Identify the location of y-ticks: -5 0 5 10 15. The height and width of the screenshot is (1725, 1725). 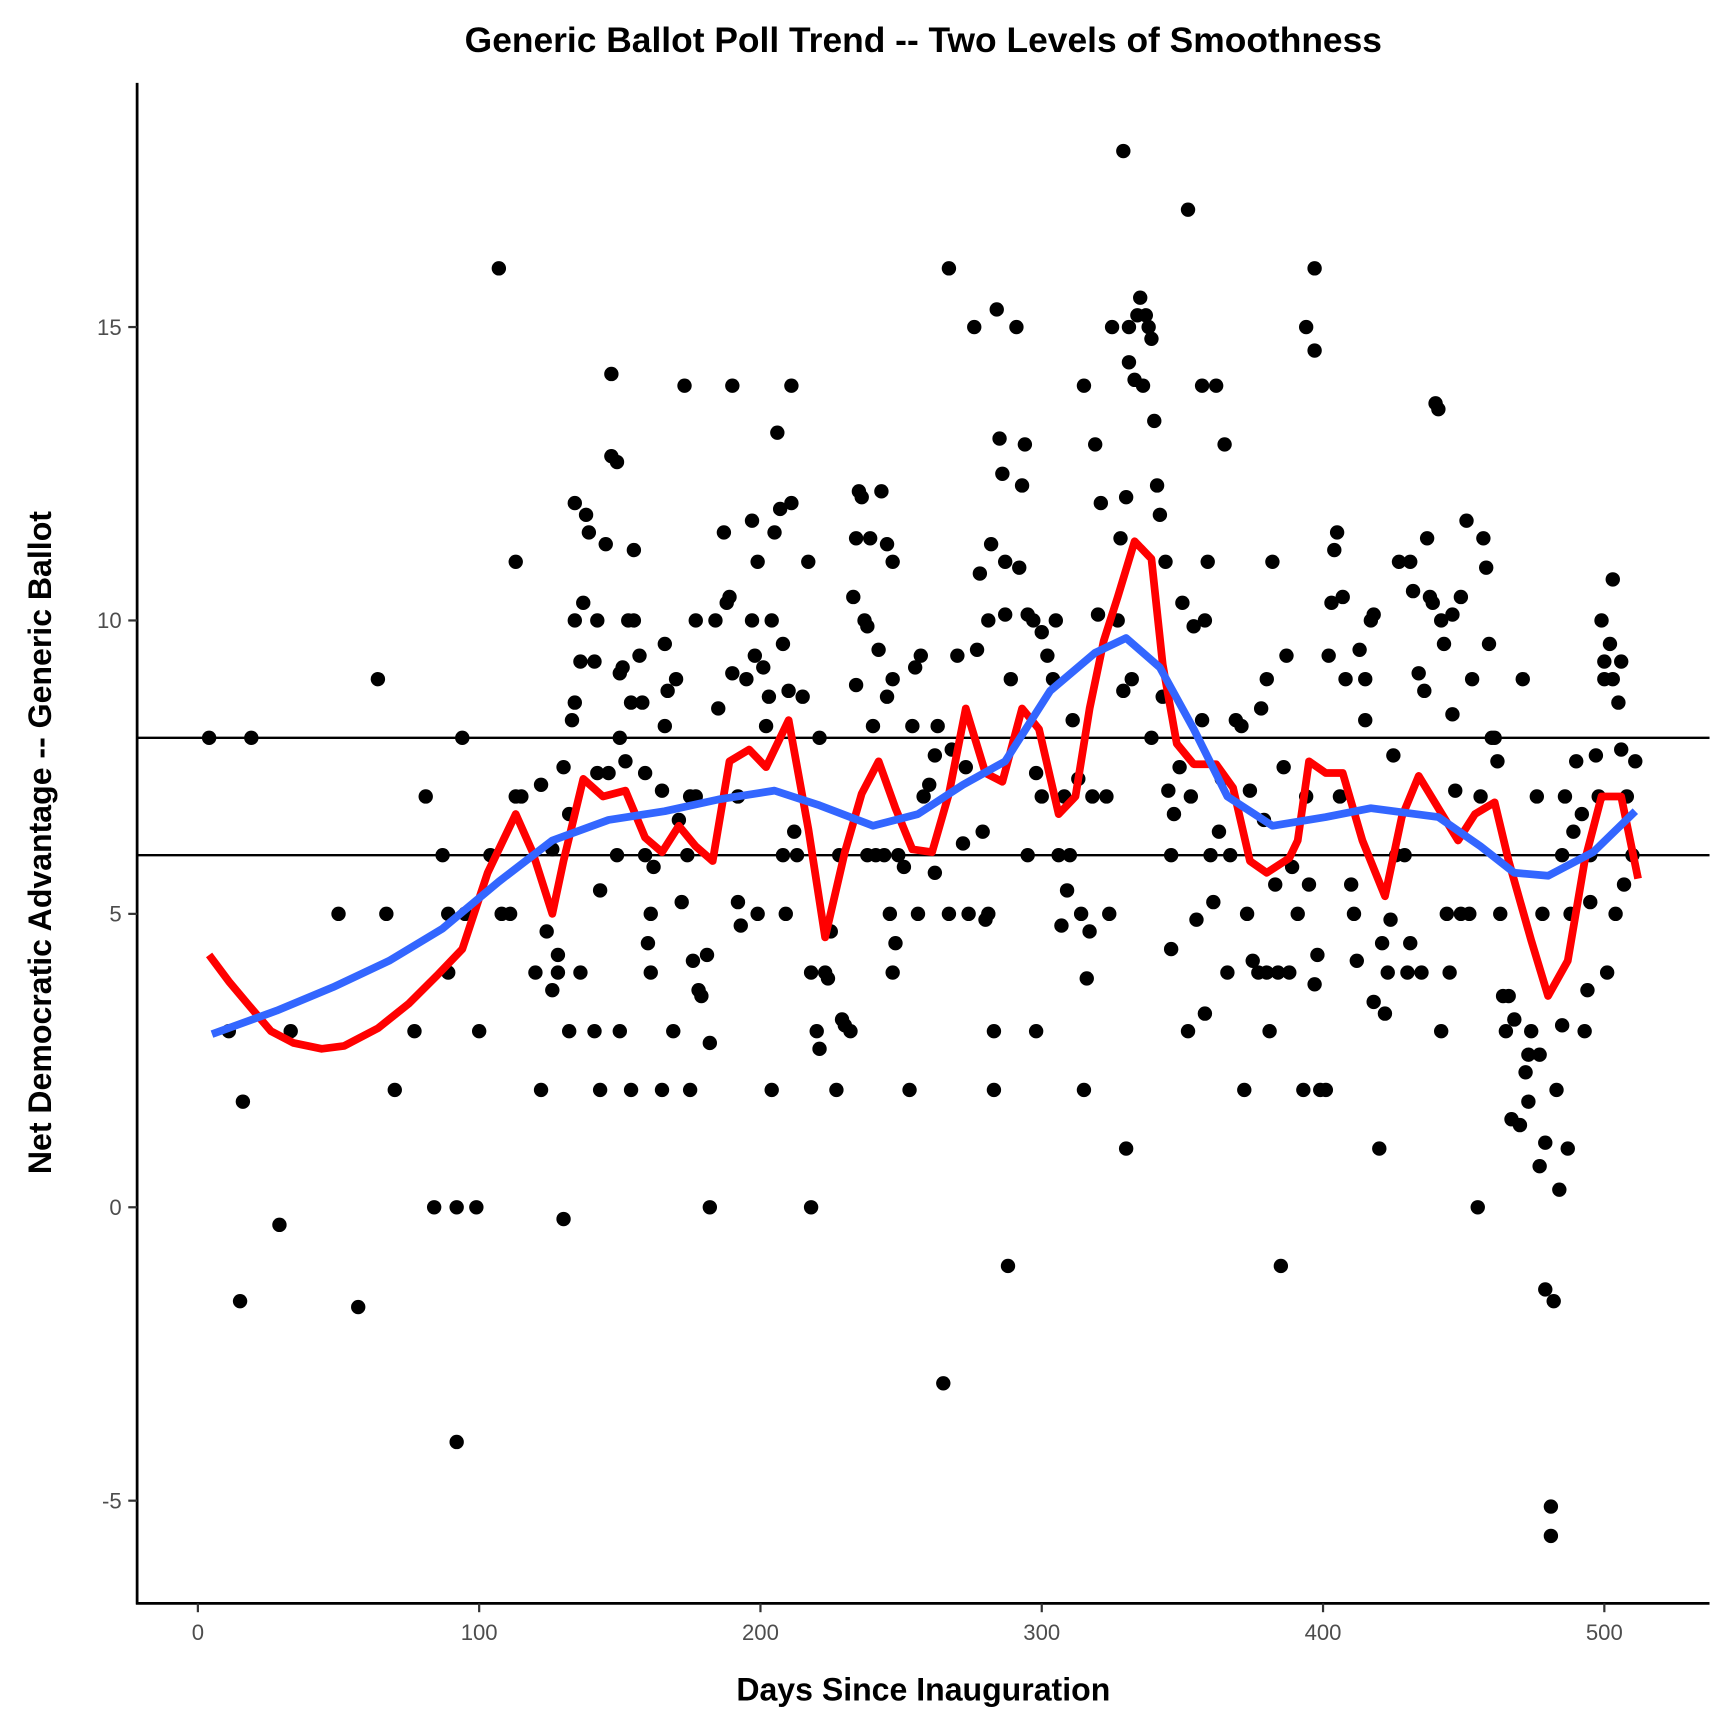
(117, 914).